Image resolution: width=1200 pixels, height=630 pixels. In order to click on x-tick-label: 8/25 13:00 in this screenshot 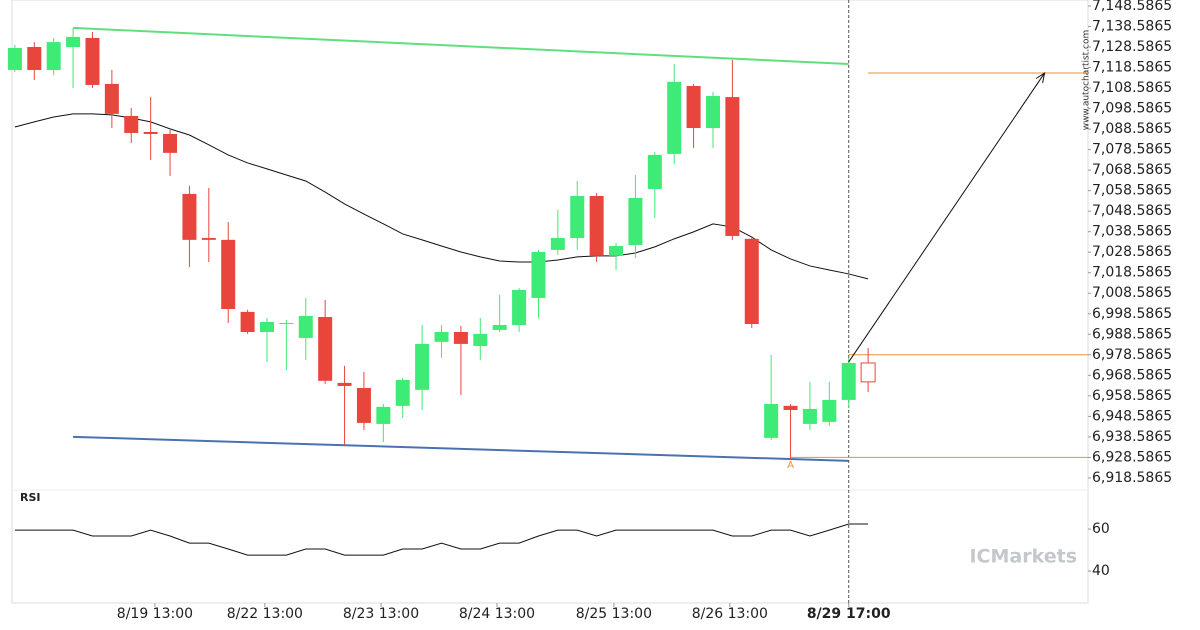, I will do `click(614, 614)`.